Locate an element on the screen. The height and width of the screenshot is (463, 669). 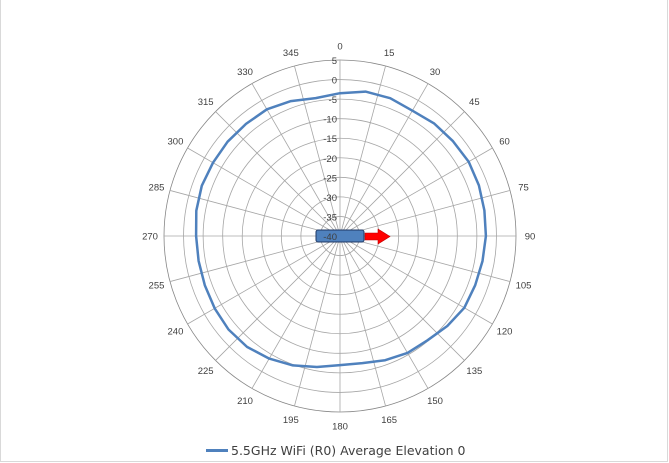
angle-tick-label: 210 is located at coordinates (245, 401).